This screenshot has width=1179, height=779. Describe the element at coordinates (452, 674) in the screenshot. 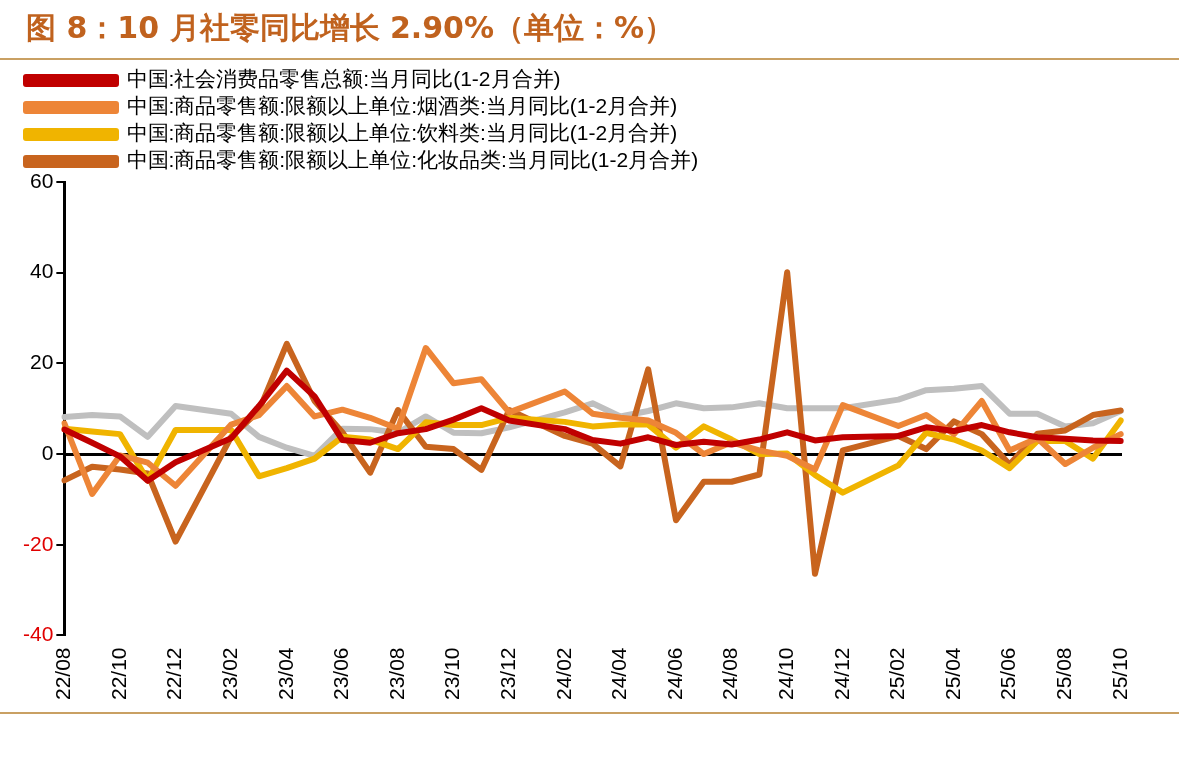

I see `x-tick-label: 23/10` at that location.